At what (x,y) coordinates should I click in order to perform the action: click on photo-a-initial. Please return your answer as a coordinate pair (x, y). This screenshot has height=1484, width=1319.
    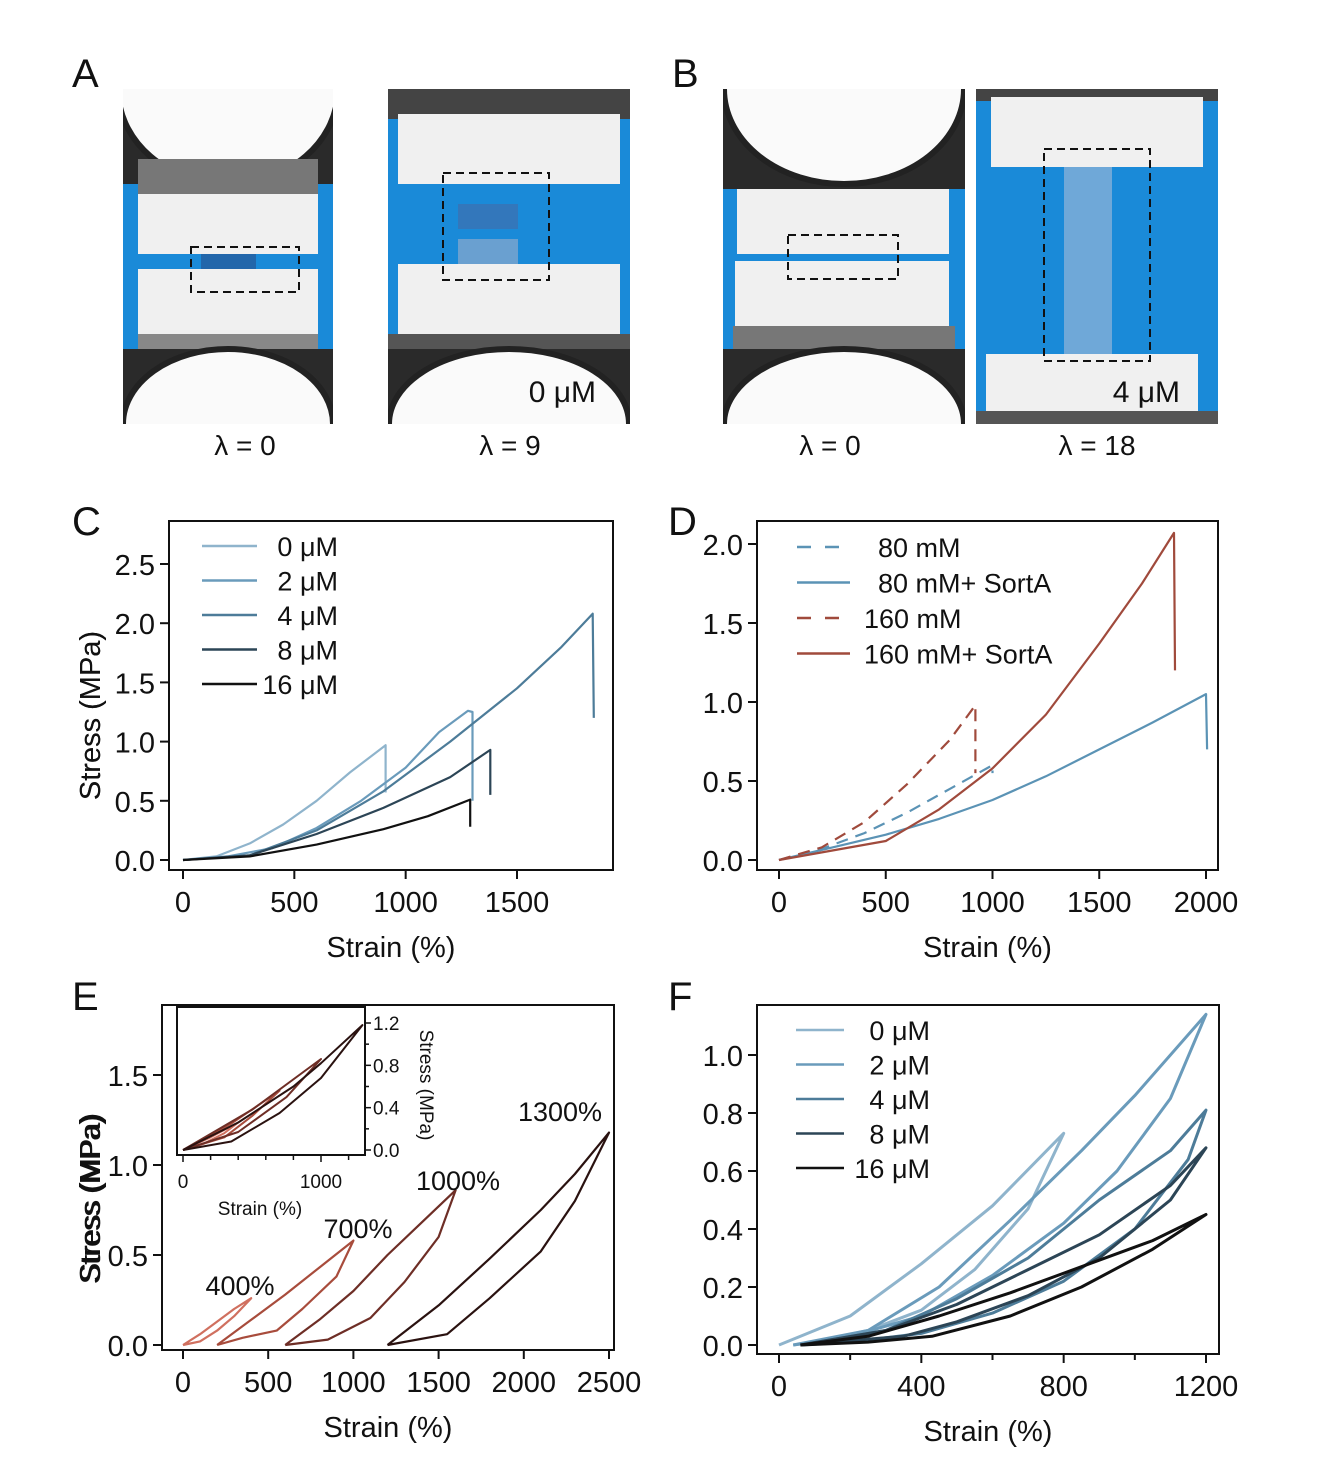
    Looking at the image, I should click on (228, 256).